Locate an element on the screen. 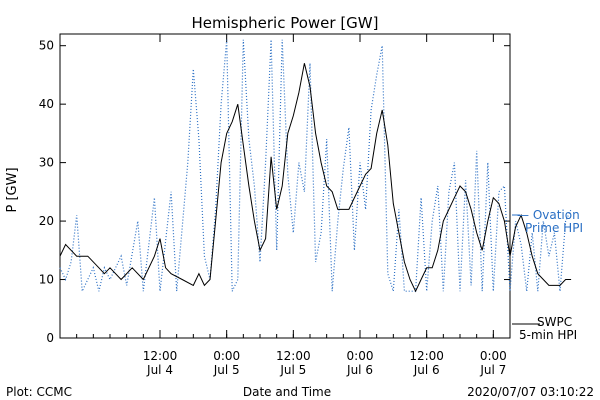 The image size is (600, 400). x-tick-label-date: Jul 7 is located at coordinates (492, 370).